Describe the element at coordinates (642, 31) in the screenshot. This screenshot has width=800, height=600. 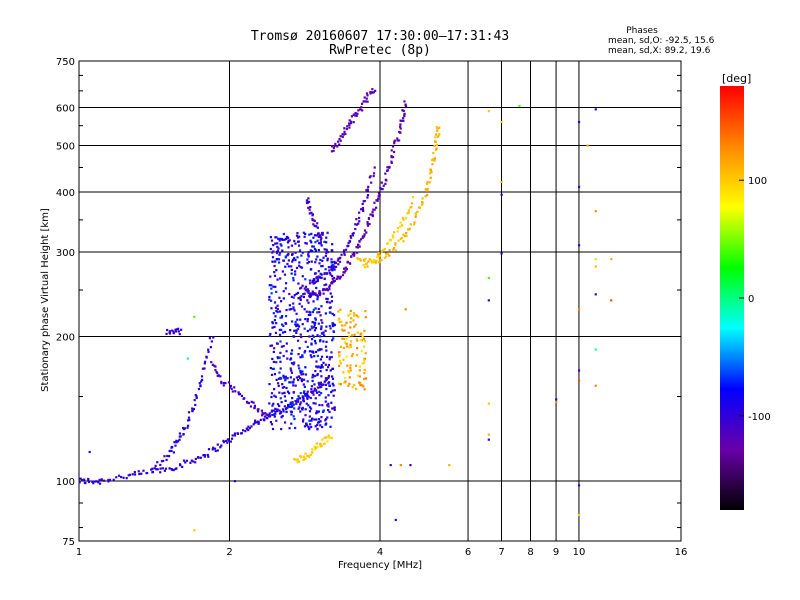
I see `phase-stats-heading: Phases` at that location.